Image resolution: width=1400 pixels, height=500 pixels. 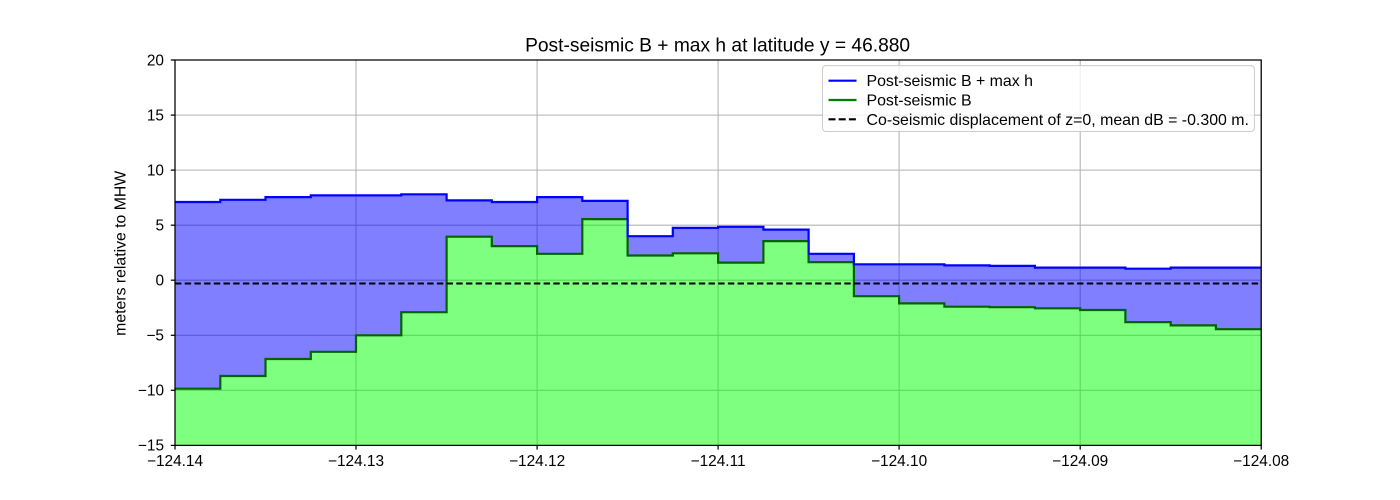 What do you see at coordinates (159, 281) in the screenshot?
I see `svg-text: 0` at bounding box center [159, 281].